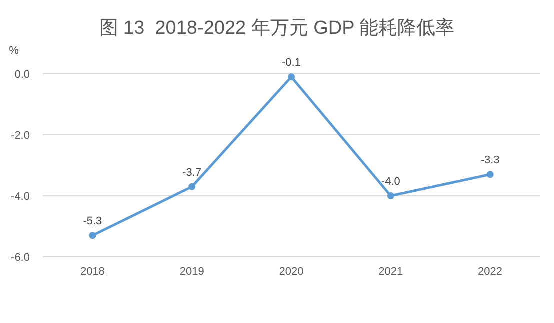  Describe the element at coordinates (490, 160) in the screenshot. I see `data-label: -3.3` at that location.